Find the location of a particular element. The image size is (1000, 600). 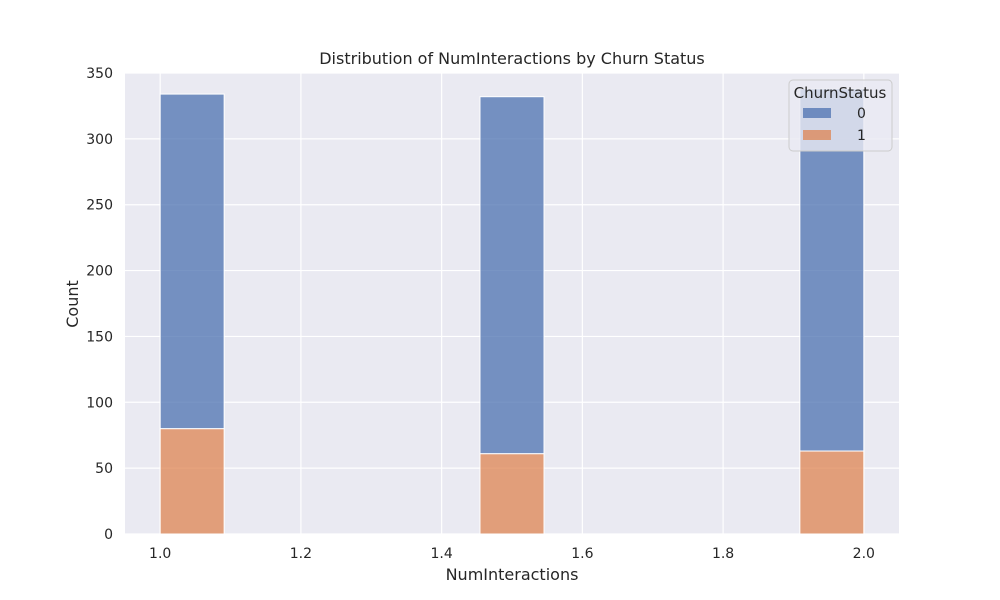

x-tick-label: 2.0 is located at coordinates (864, 554).